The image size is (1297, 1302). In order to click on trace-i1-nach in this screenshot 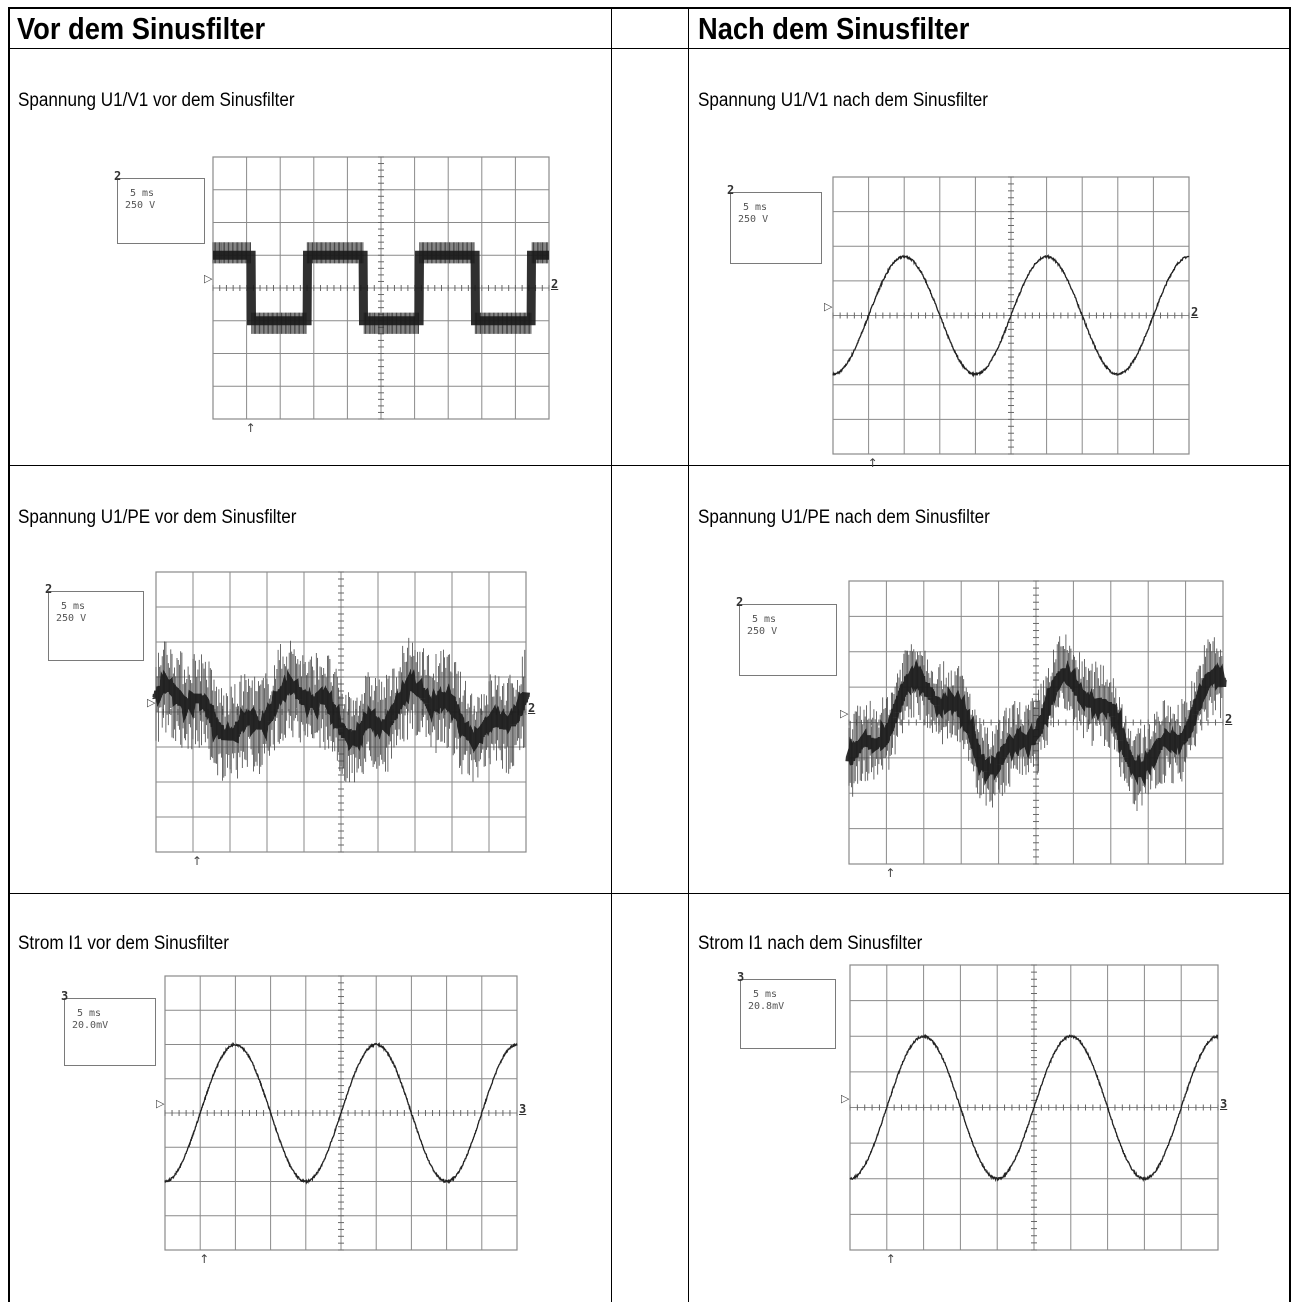, I will do `click(1034, 1108)`.